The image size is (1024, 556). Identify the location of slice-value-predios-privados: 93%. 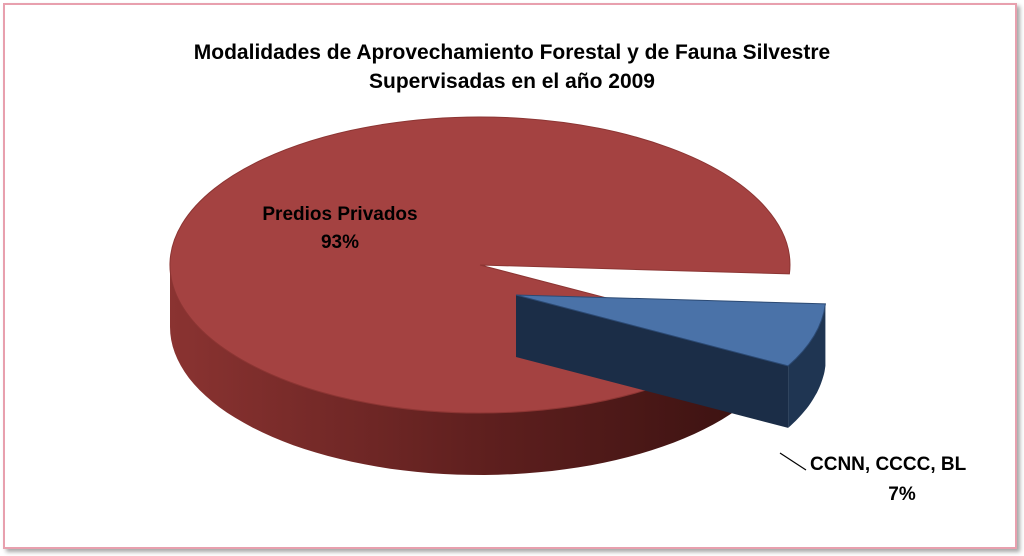
(340, 242).